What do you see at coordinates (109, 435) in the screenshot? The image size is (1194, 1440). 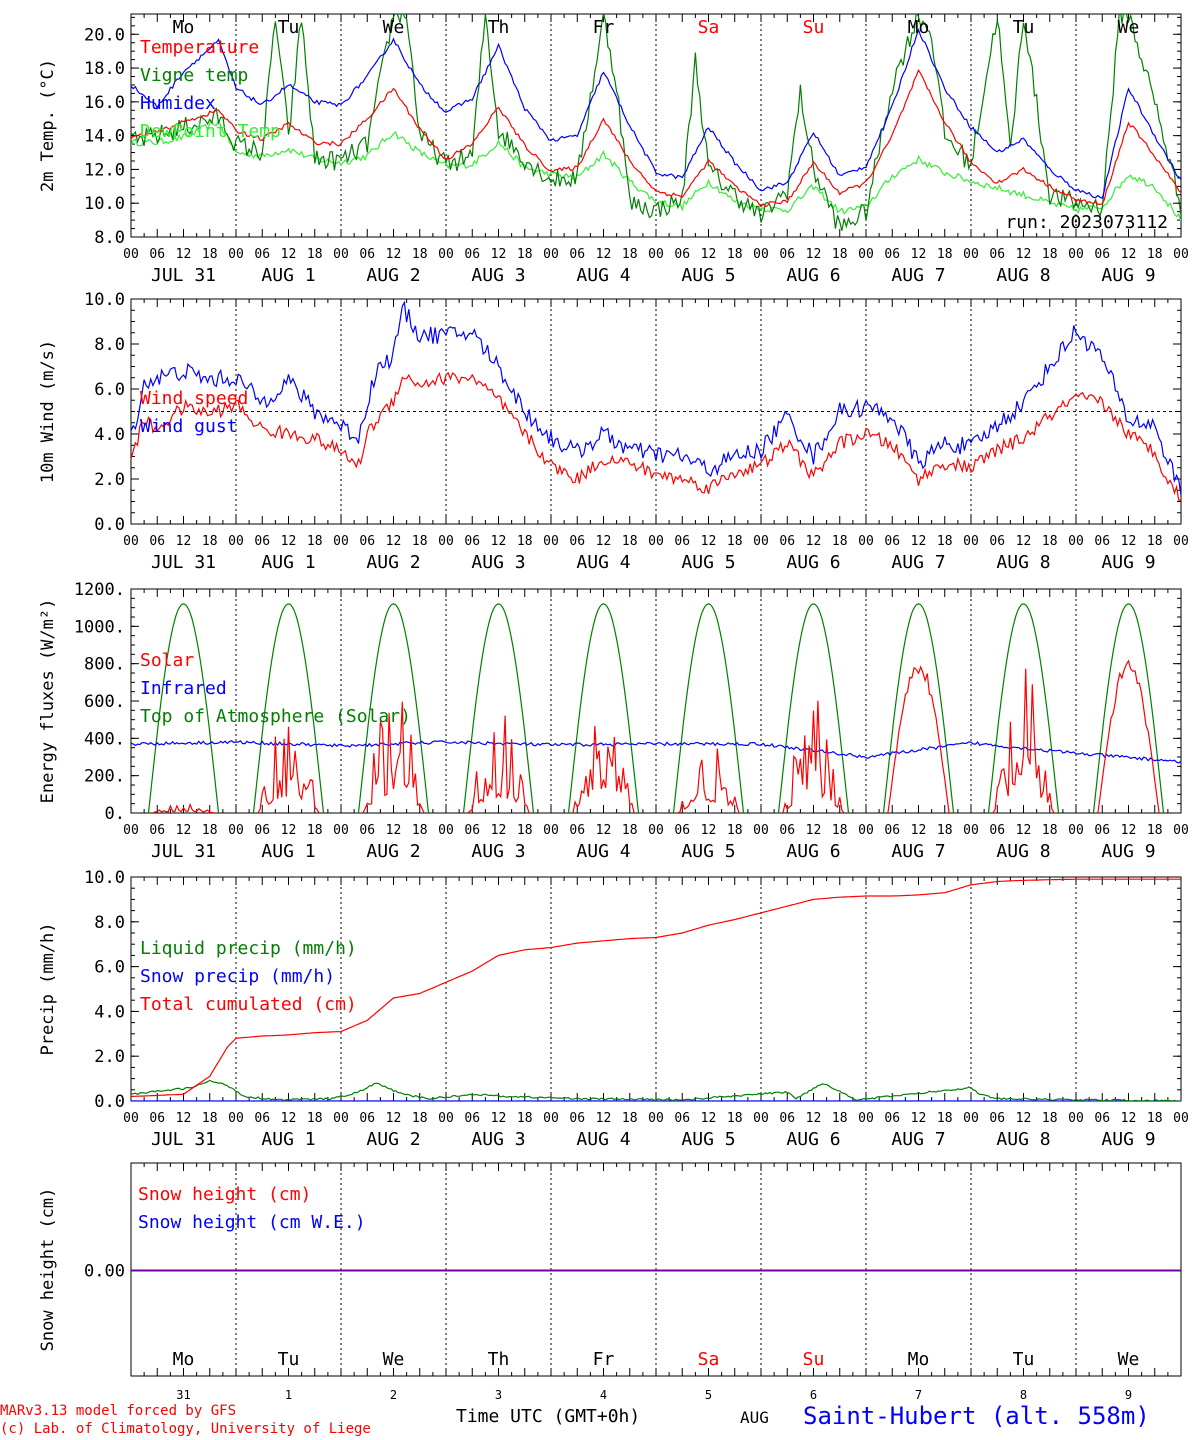 I see `y-tick-label: 4.0` at bounding box center [109, 435].